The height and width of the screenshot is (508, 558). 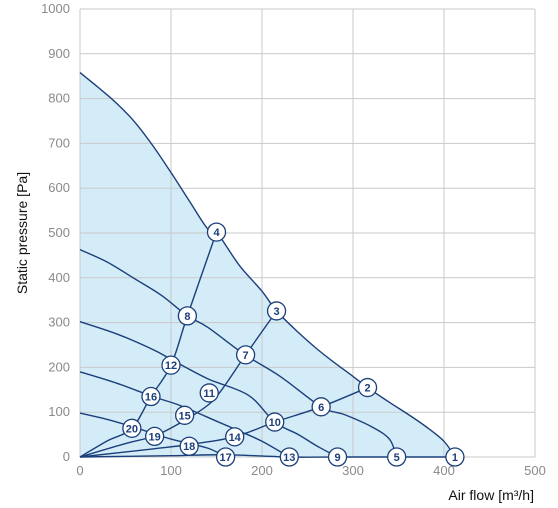 I want to click on y-tick-label-200: 200, so click(x=59, y=366).